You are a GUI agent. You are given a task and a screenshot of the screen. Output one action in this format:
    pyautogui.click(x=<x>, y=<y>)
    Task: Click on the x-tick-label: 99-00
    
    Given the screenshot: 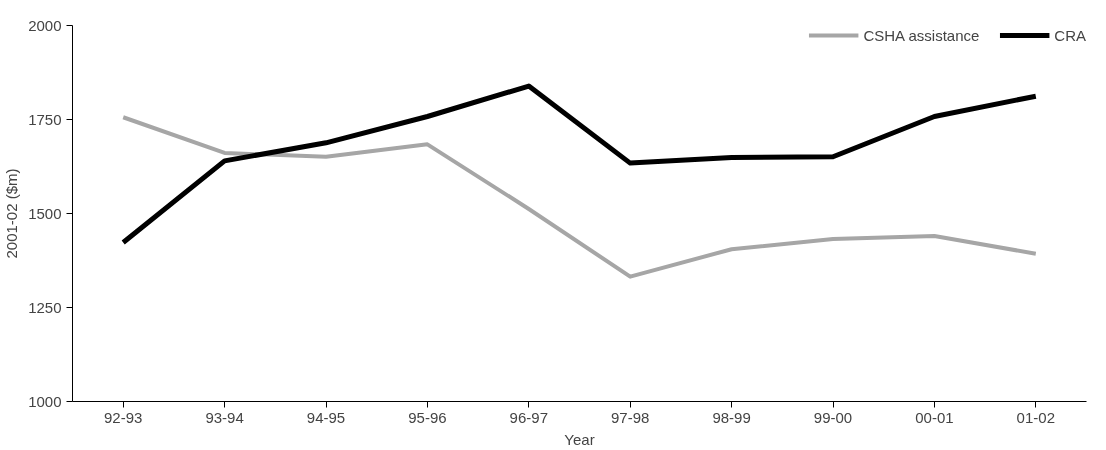 What is the action you would take?
    pyautogui.click(x=833, y=417)
    